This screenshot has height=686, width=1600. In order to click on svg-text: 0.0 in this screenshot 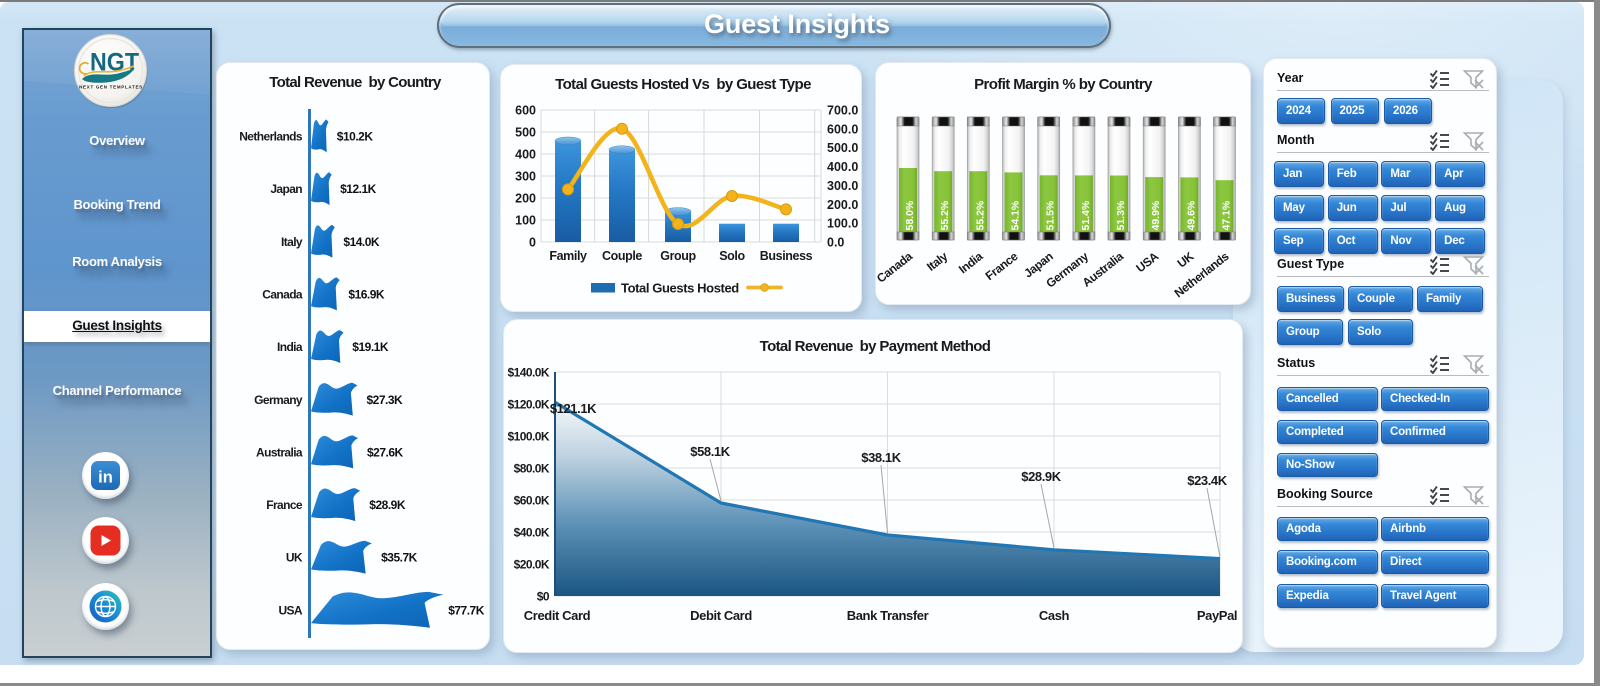, I will do `click(835, 243)`.